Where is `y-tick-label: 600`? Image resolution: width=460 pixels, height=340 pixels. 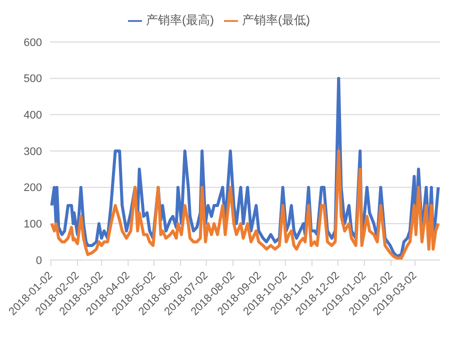 y-tick-label: 600 is located at coordinates (33, 42).